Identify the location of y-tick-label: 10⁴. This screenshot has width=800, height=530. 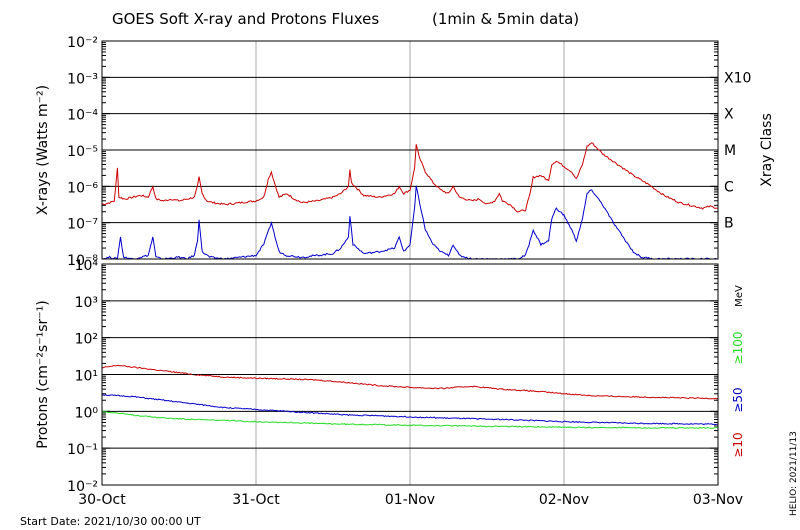
(87, 266).